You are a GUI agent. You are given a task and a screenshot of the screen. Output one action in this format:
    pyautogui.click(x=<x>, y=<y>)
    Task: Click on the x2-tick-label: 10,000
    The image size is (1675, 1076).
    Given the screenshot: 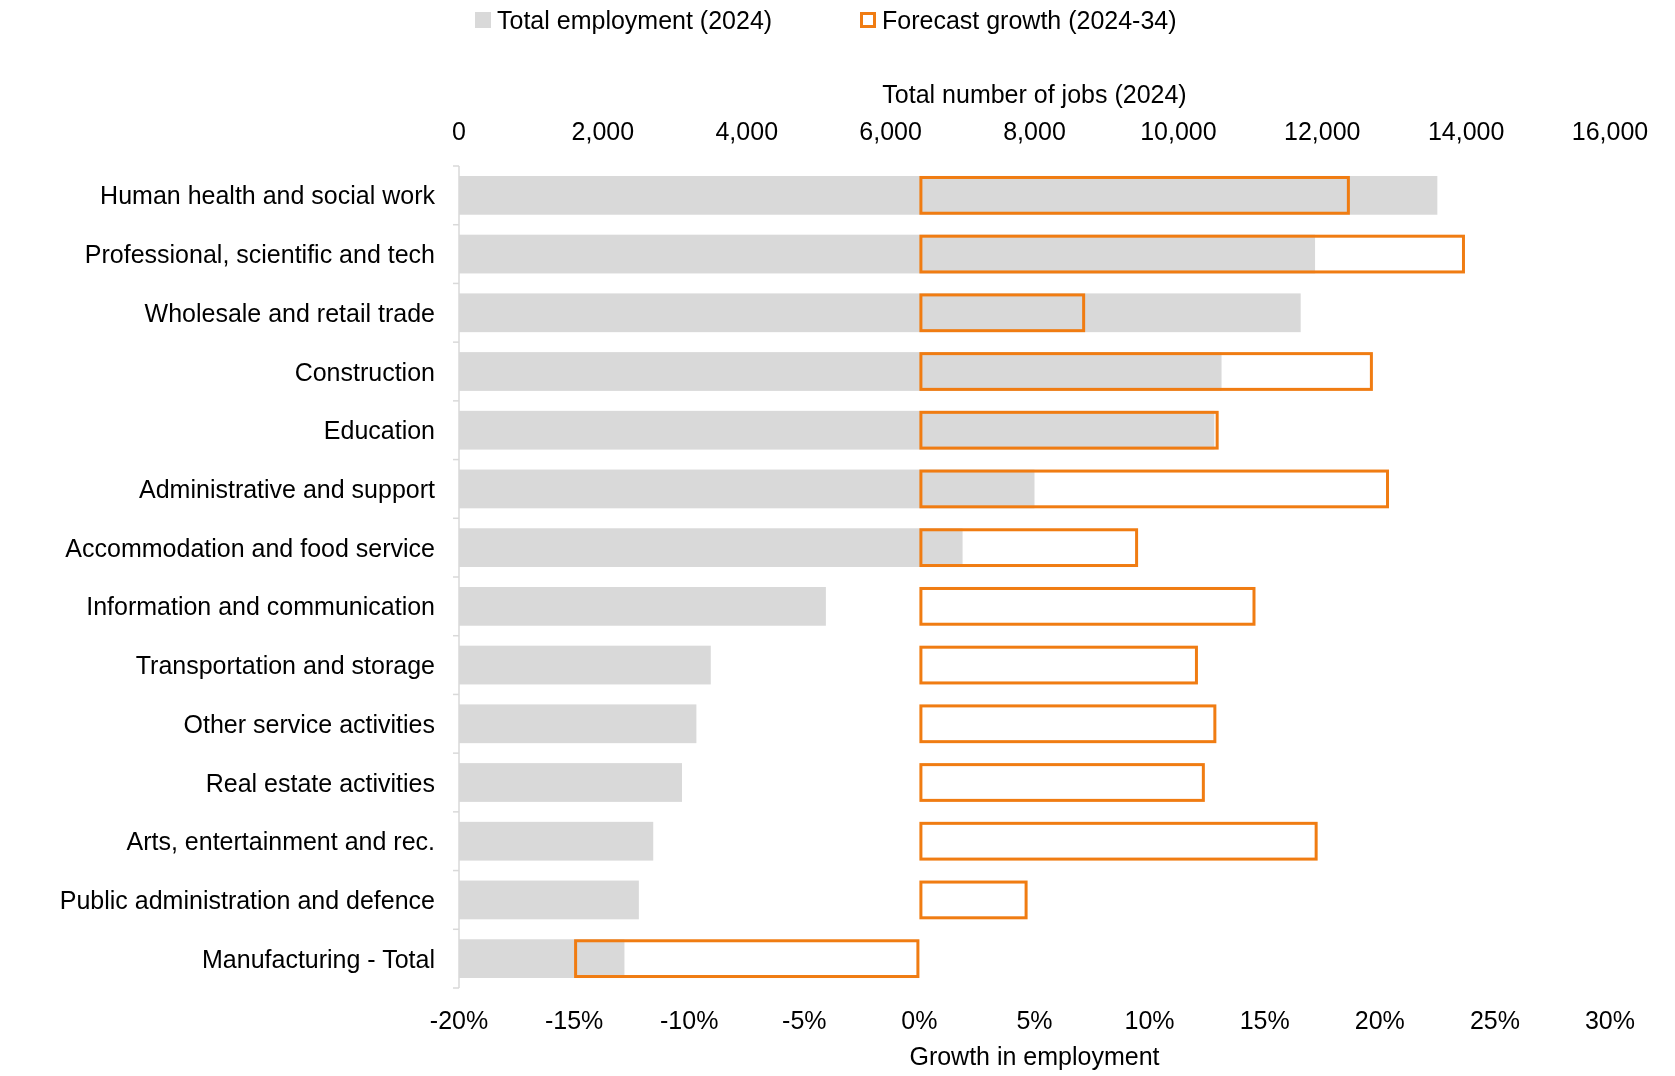 What is the action you would take?
    pyautogui.click(x=1178, y=131)
    